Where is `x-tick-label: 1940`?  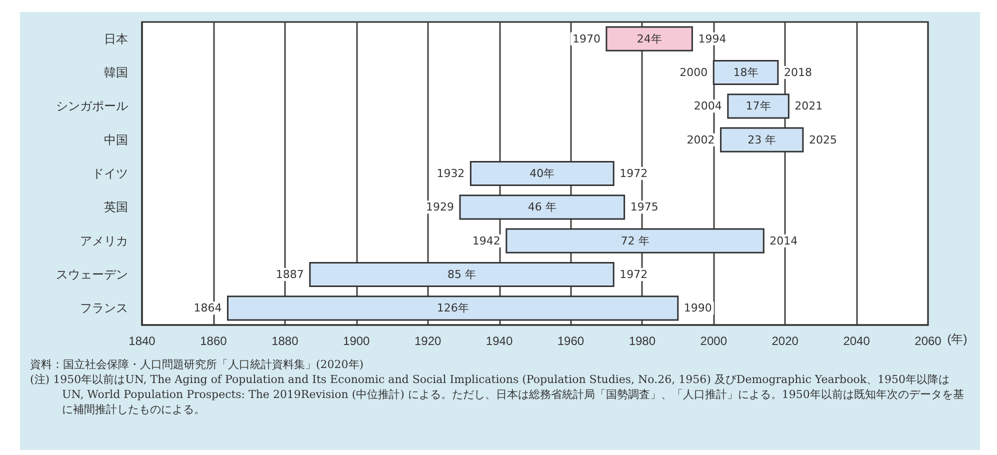
x-tick-label: 1940 is located at coordinates (499, 341).